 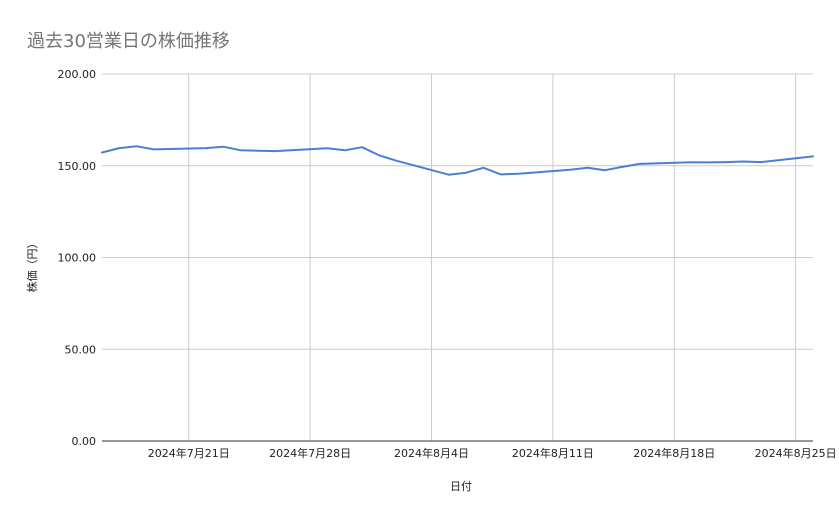 I want to click on x-tick-label: 2024年8月18日, so click(x=674, y=453).